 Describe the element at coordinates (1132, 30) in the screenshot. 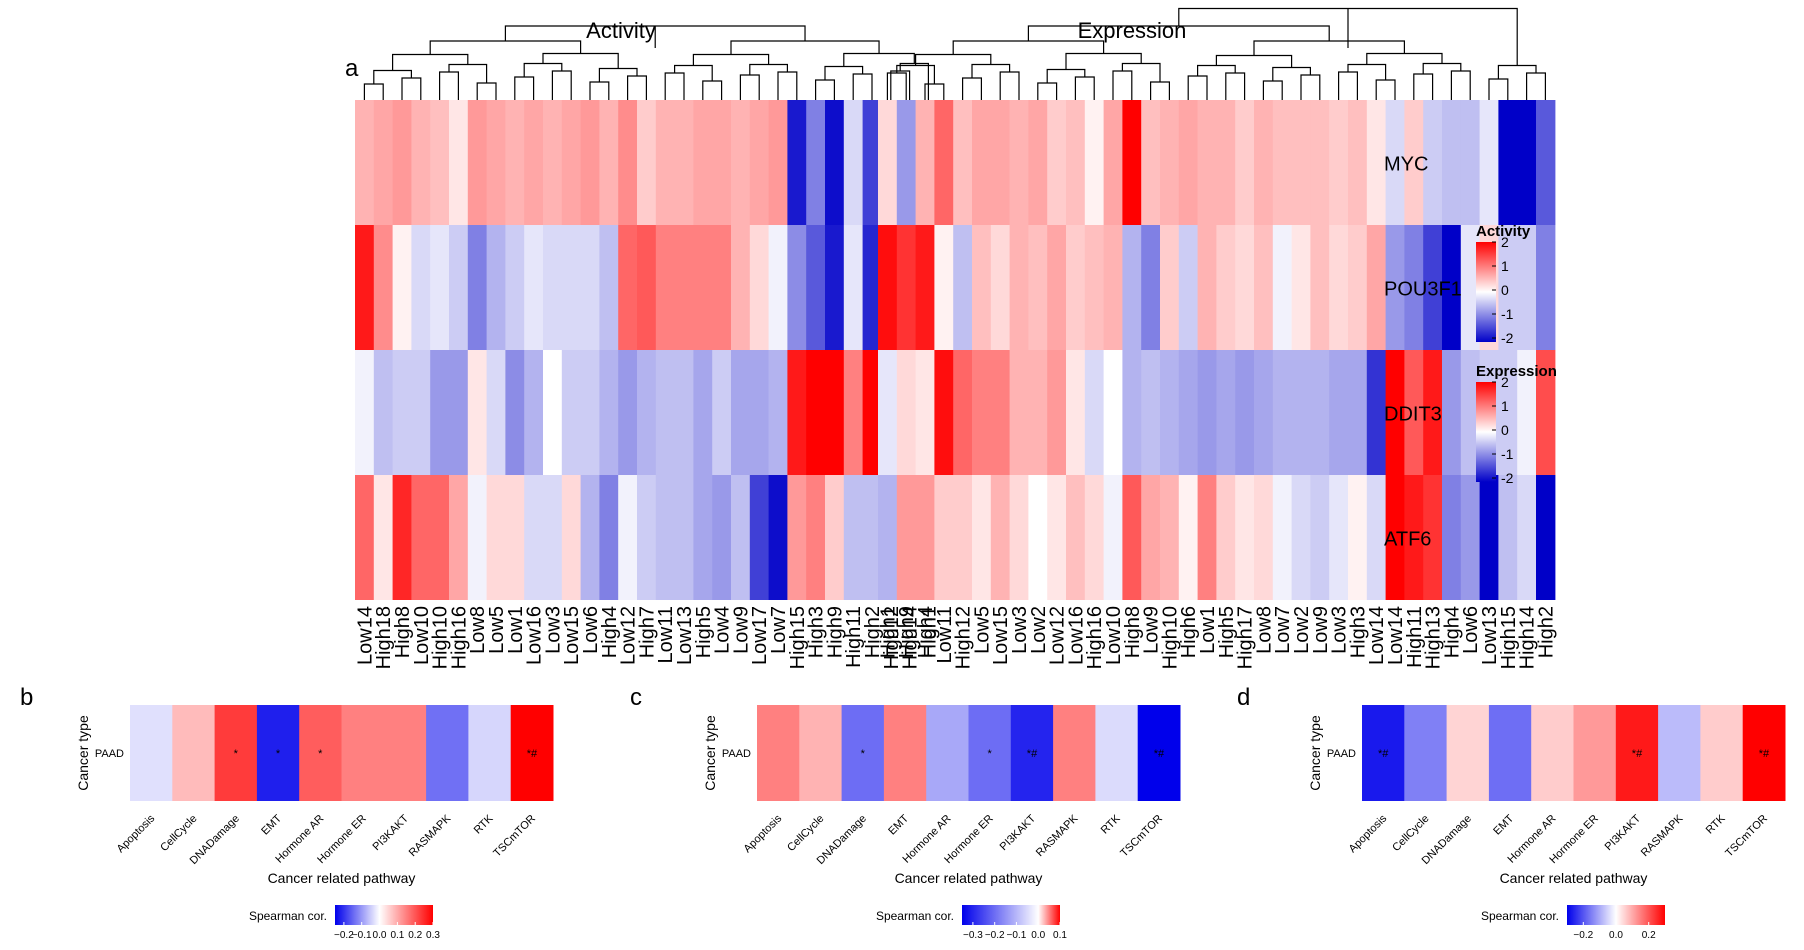

I see `expression-title: Expression` at that location.